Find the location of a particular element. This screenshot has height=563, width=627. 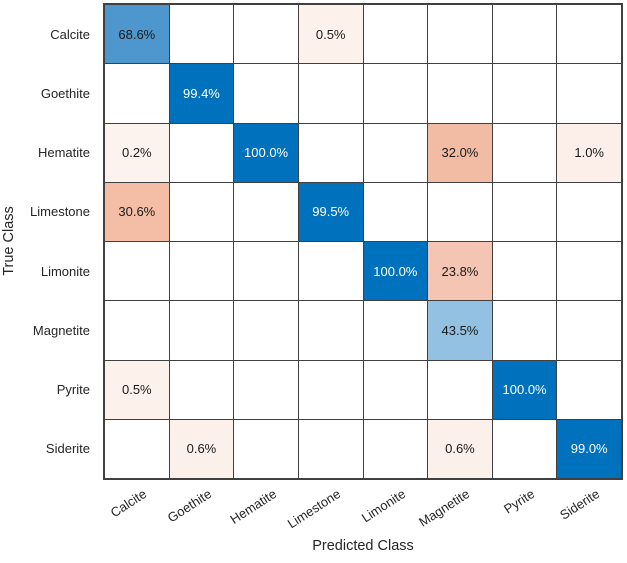

matrix-cell-siderite-limonite is located at coordinates (395, 448).